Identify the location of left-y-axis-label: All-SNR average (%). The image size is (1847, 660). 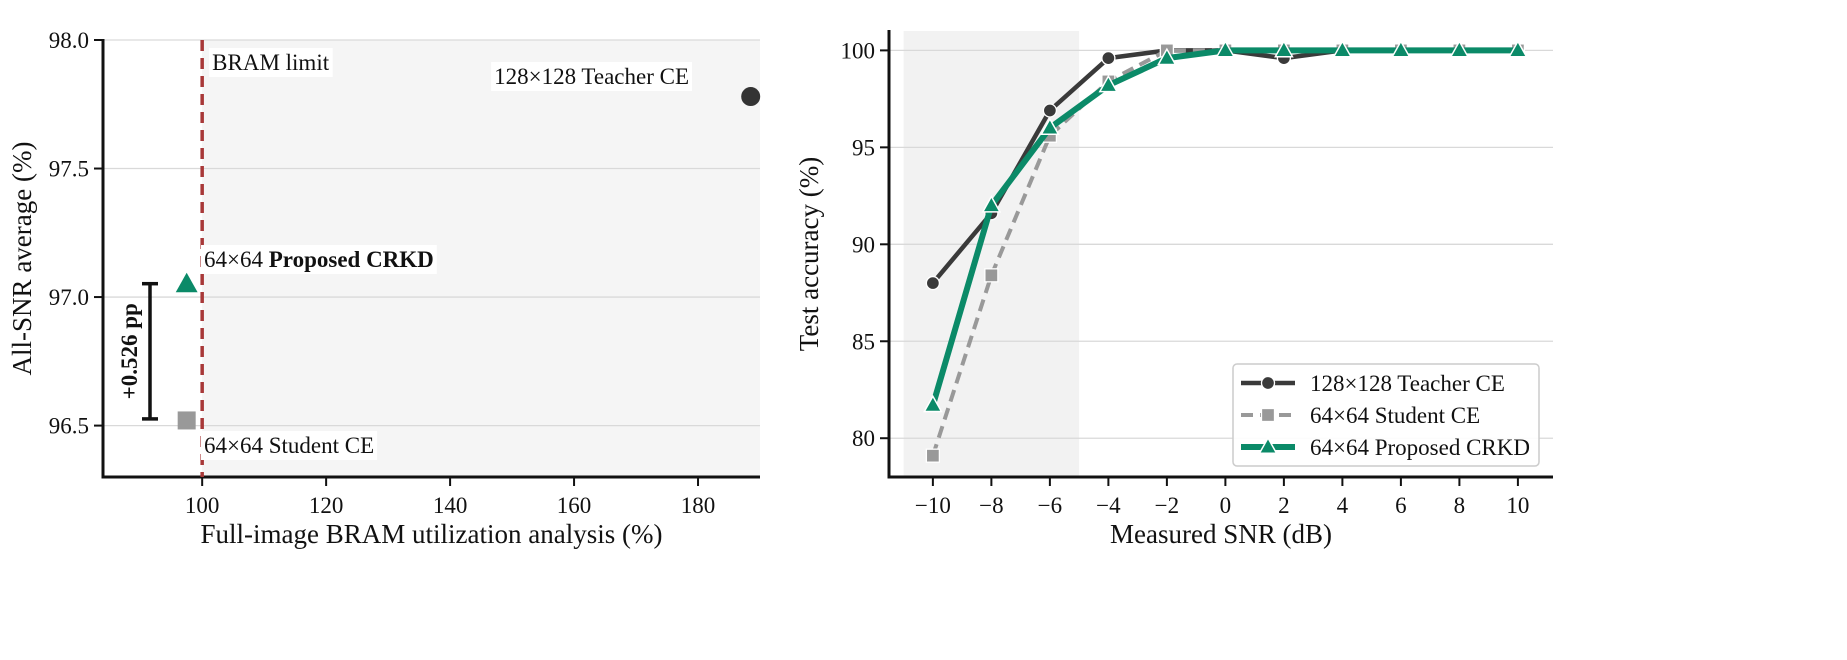
(22, 259).